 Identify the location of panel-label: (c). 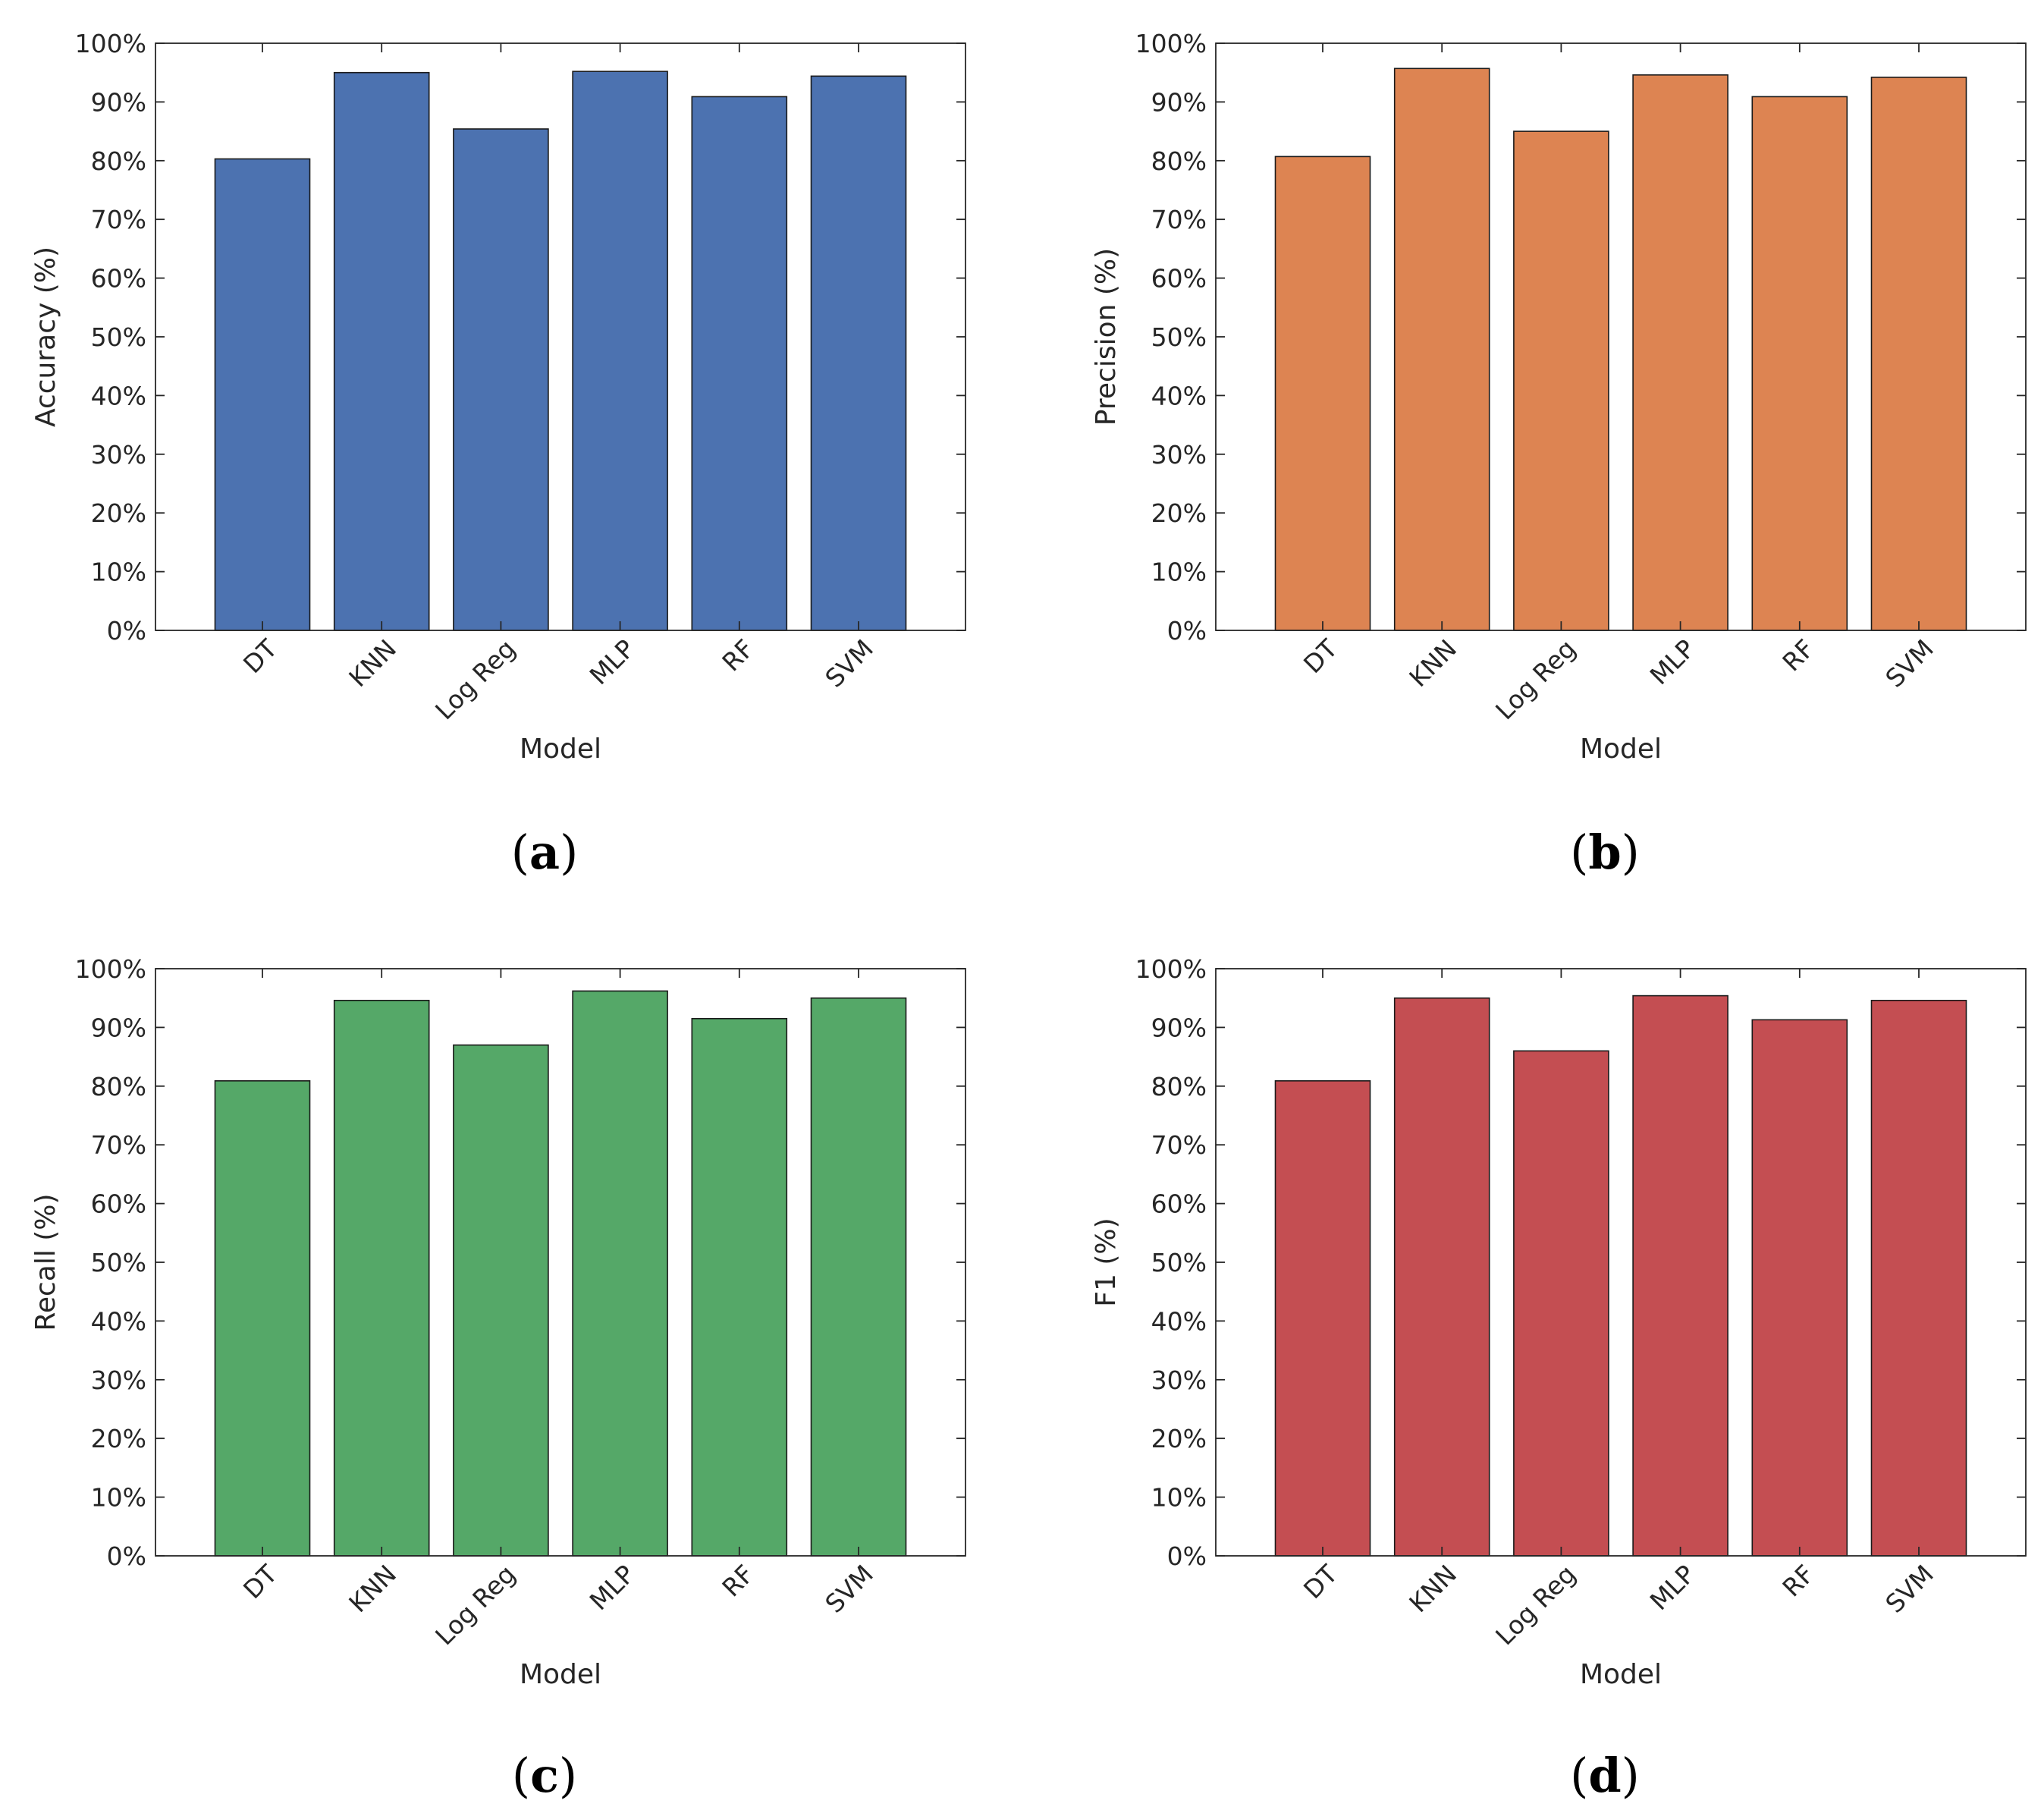
(544, 1775).